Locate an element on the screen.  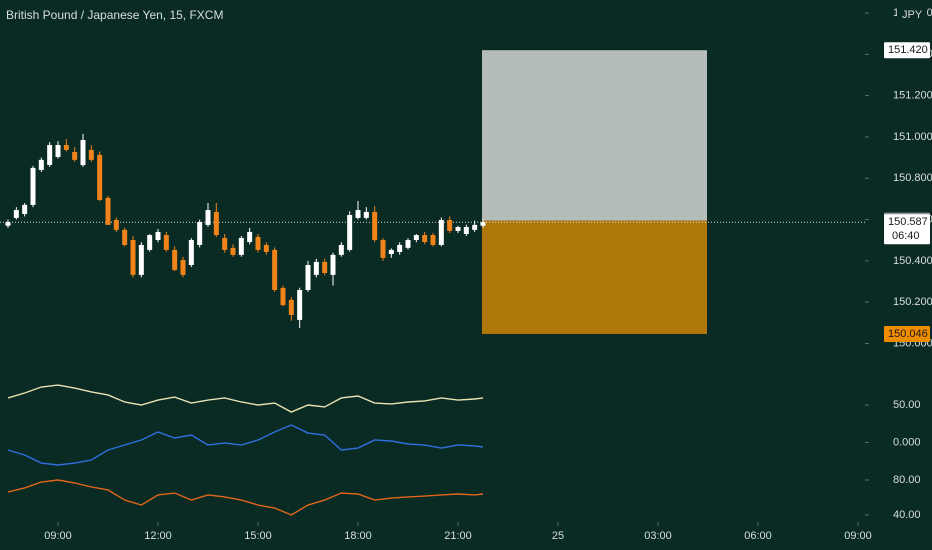
x-tick-label: 03:00 is located at coordinates (658, 536).